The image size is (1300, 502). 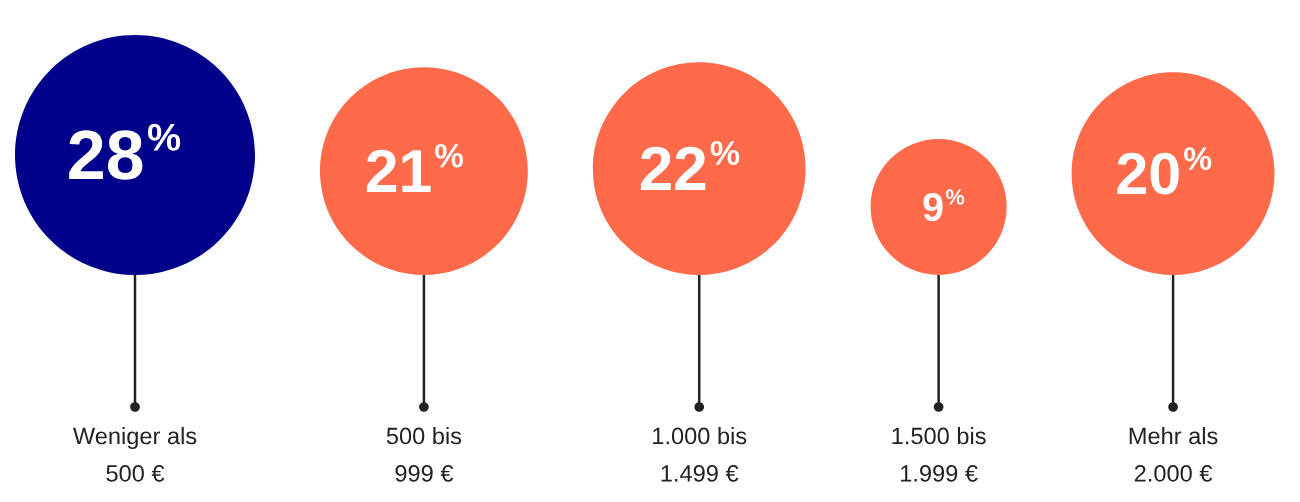 What do you see at coordinates (690, 165) in the screenshot?
I see `data-label: 22%` at bounding box center [690, 165].